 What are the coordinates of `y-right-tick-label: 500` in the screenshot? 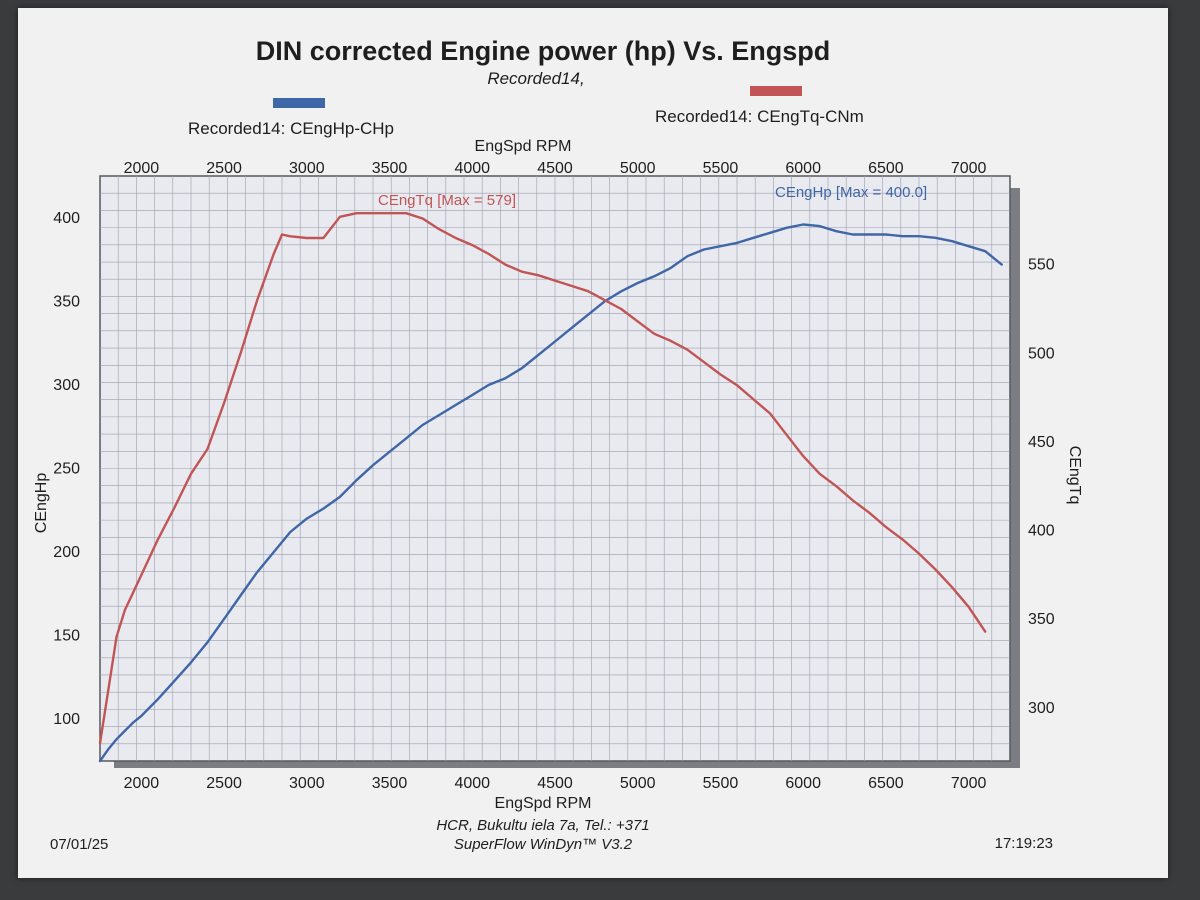 It's located at (1041, 353).